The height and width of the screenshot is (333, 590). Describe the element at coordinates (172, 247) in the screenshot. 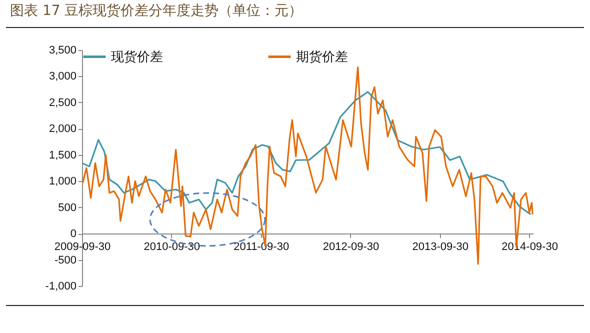

I see `x-tick-label: 2010-09-30` at that location.